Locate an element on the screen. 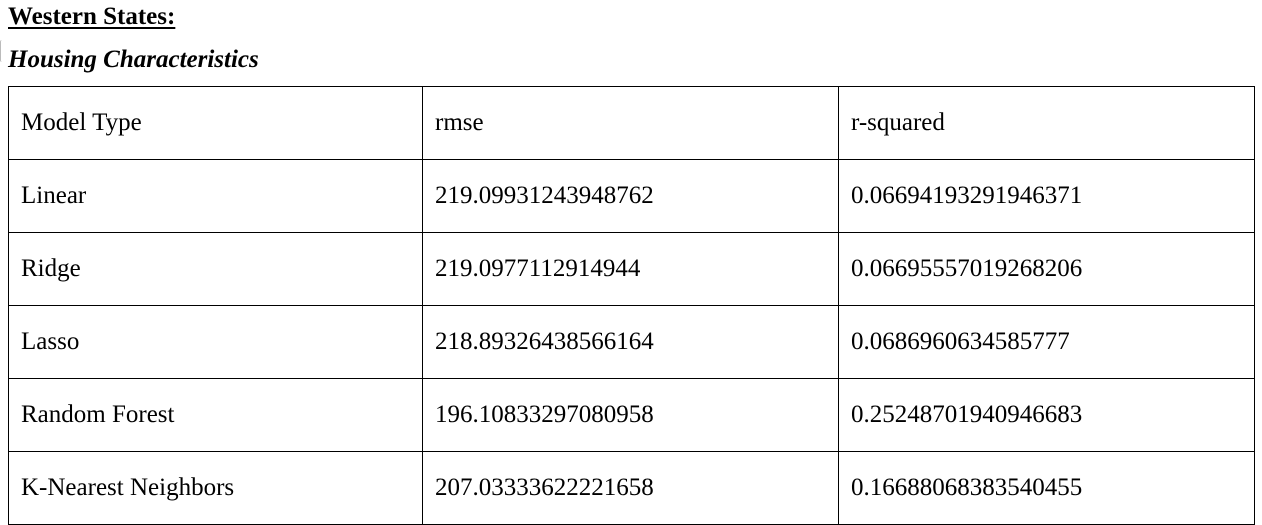  rmse-cell: 219.09931243948762 is located at coordinates (630, 196).